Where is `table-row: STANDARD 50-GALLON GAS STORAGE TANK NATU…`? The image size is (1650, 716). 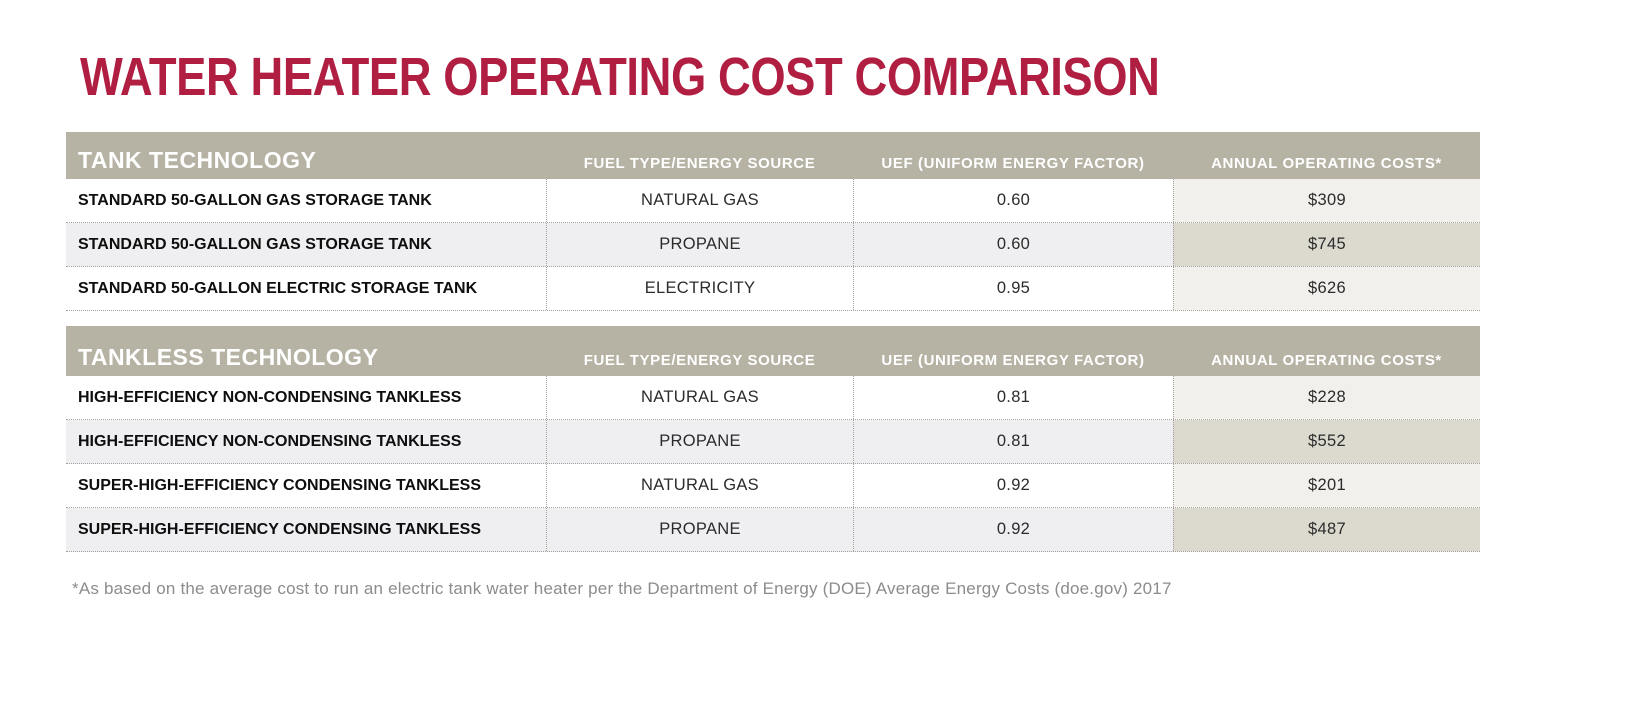 table-row: STANDARD 50-GALLON GAS STORAGE TANK NATU… is located at coordinates (773, 201).